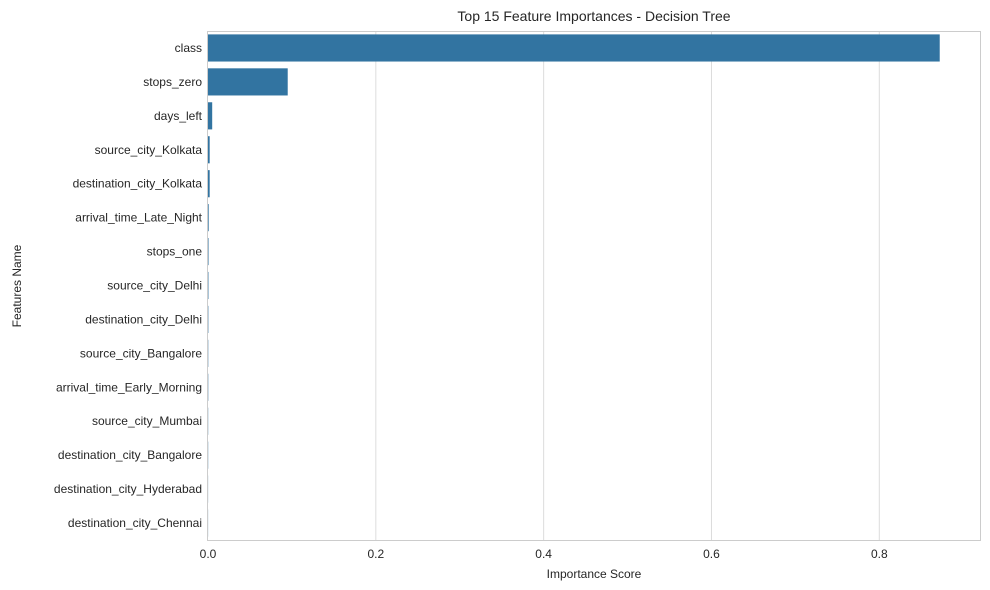  What do you see at coordinates (208, 218) in the screenshot?
I see `bar-arrival_time_Late_Night` at bounding box center [208, 218].